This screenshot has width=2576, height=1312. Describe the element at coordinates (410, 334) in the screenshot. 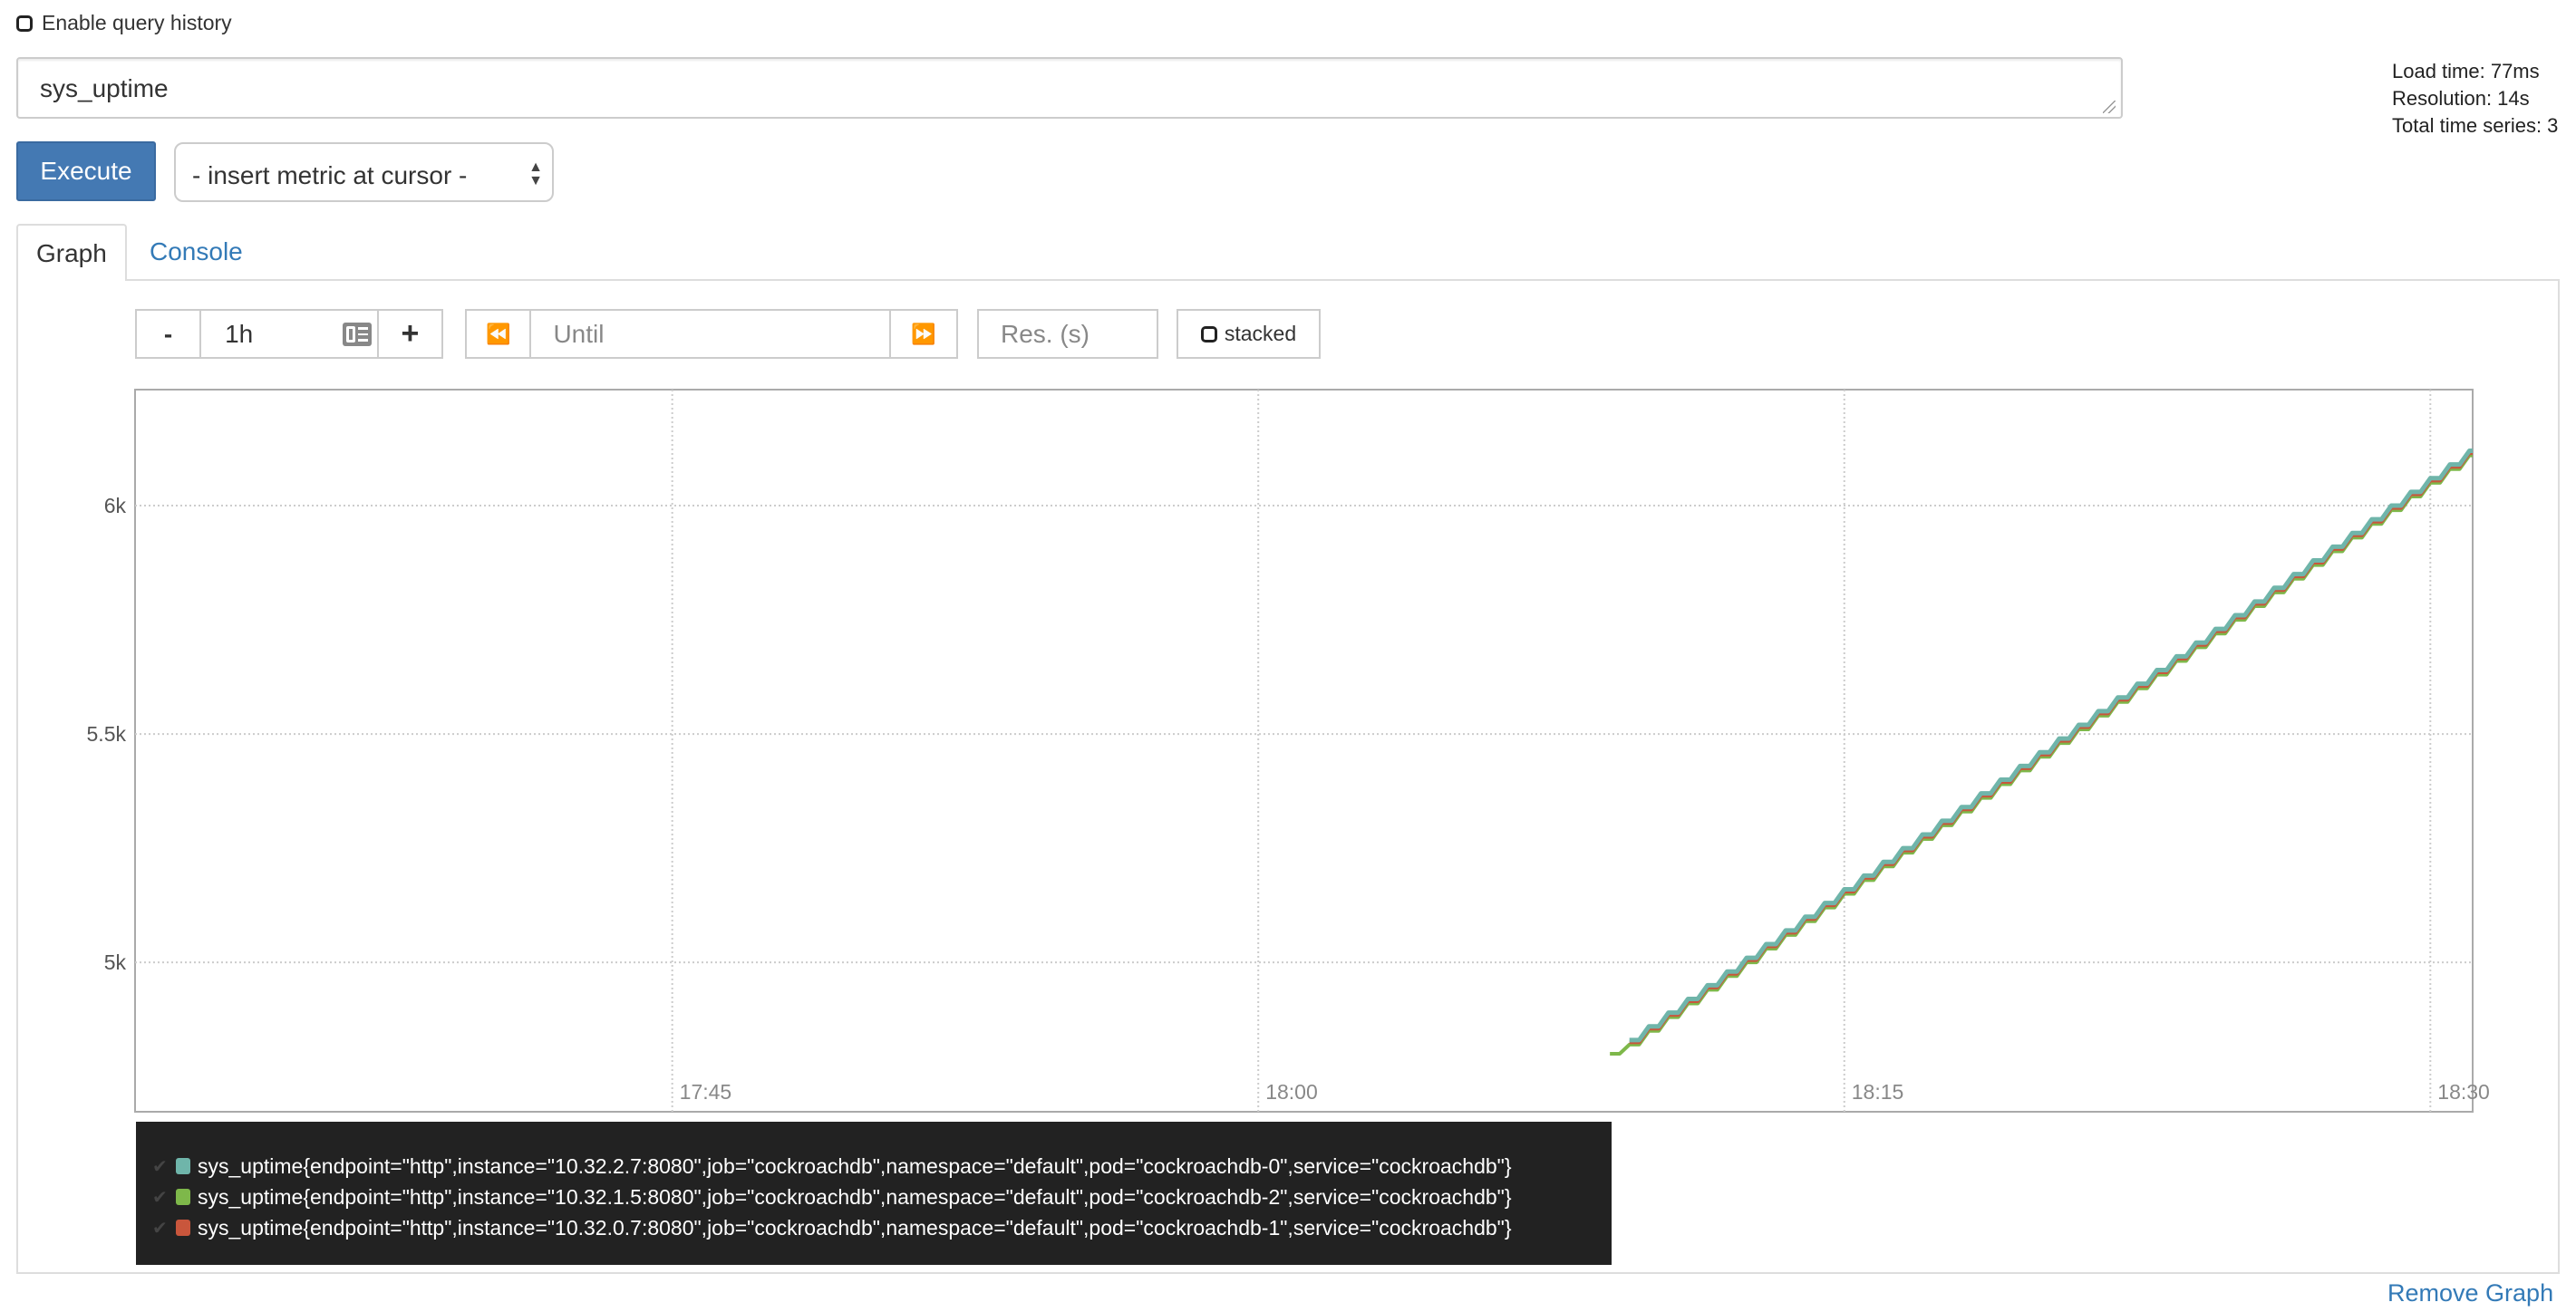

I see `increase-range-button: +` at that location.